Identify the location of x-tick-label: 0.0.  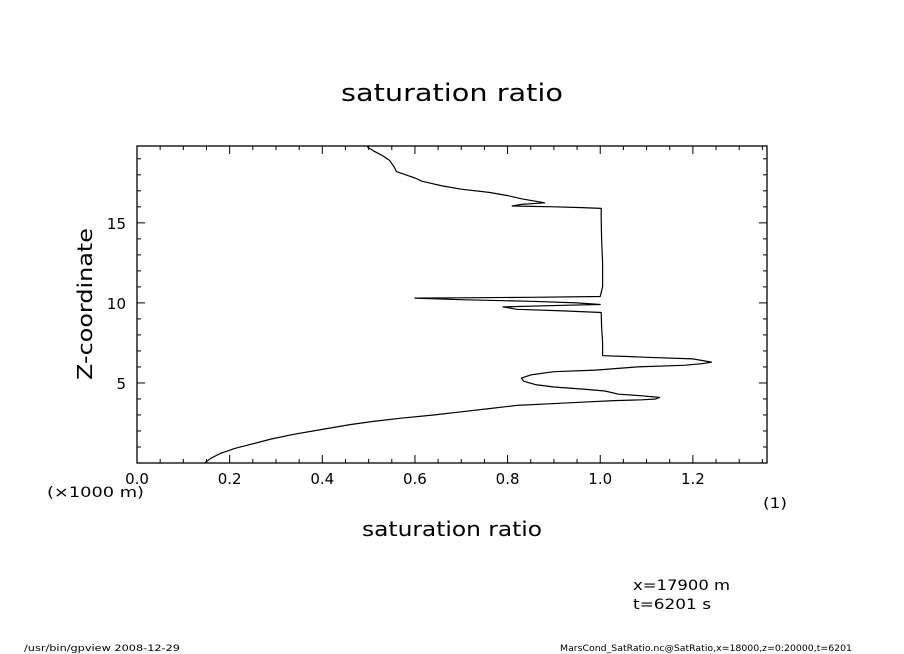
(137, 479).